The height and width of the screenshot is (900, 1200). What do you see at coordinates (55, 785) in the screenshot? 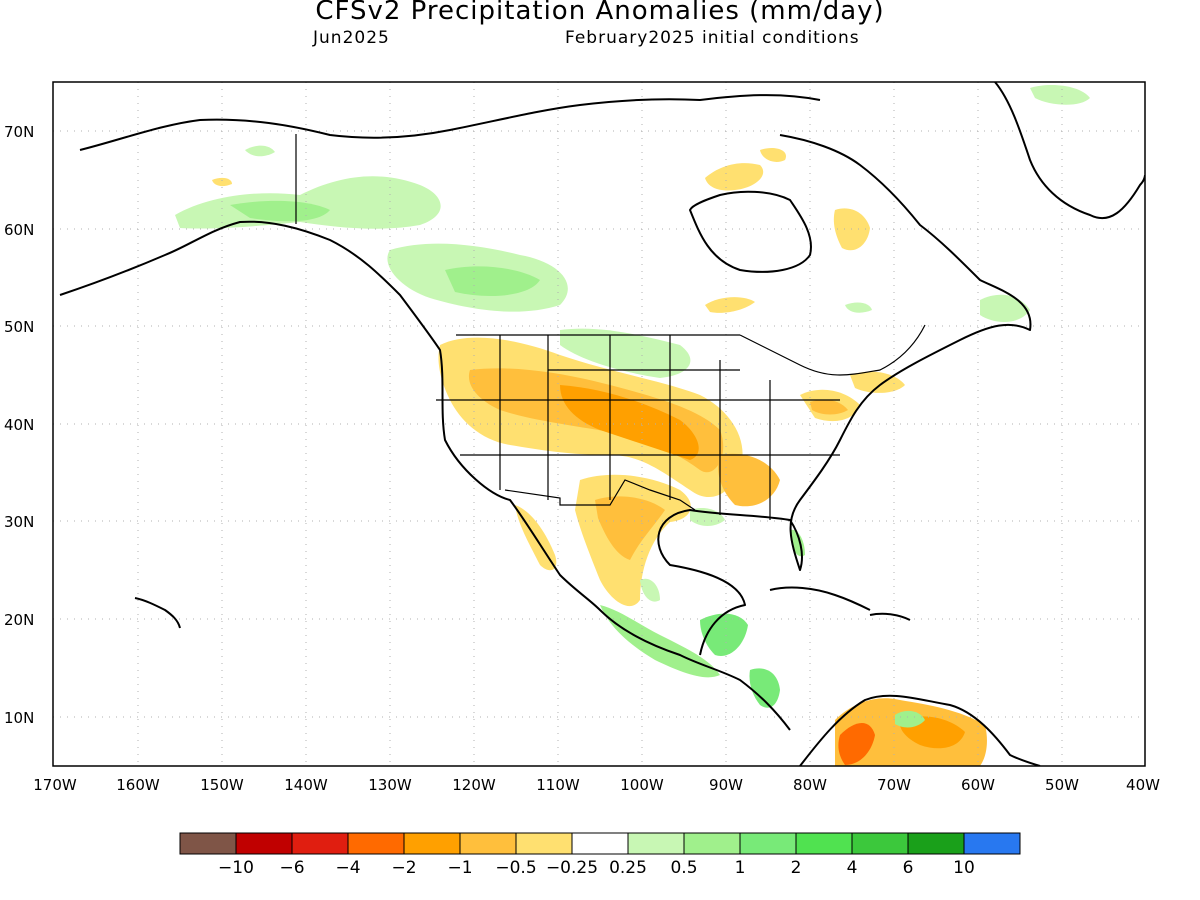
I see `lon-label-170w: 170W` at bounding box center [55, 785].